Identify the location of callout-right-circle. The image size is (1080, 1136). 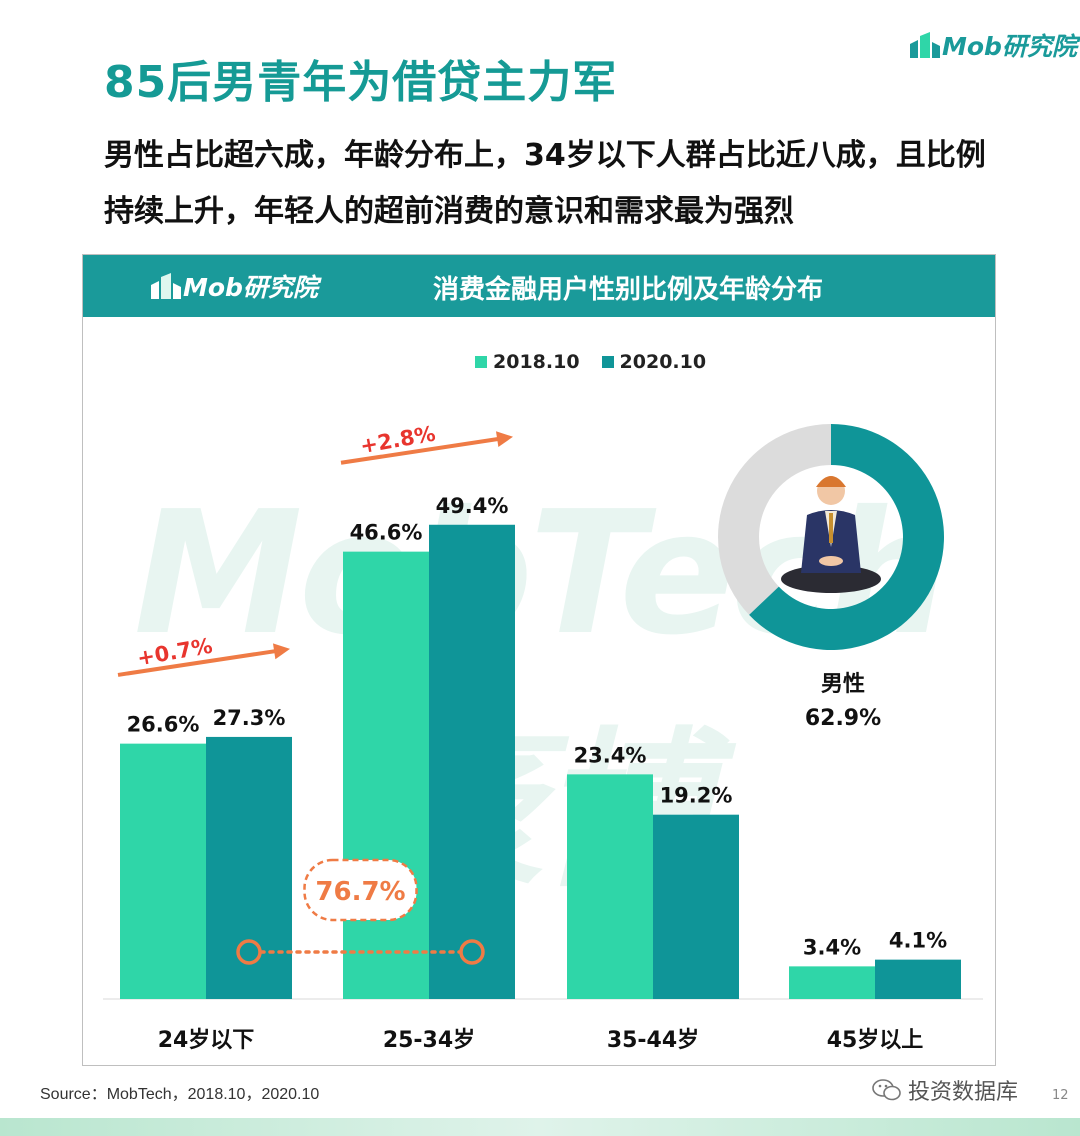
(472, 952).